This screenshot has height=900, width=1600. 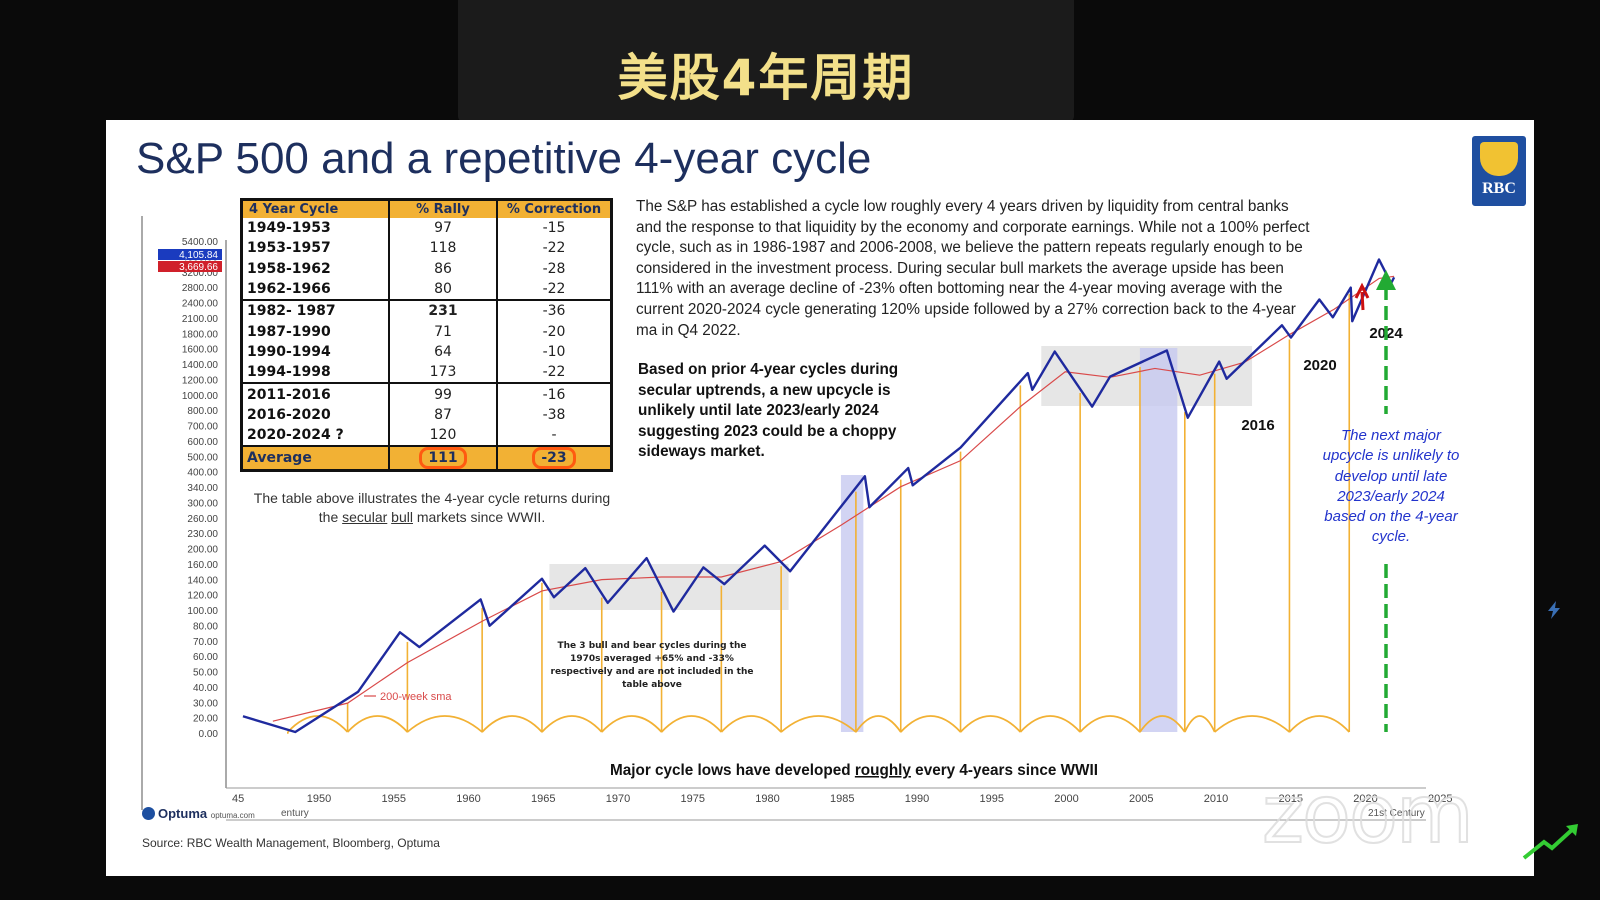 I want to click on y-tick-label: 20.00, so click(x=205, y=719).